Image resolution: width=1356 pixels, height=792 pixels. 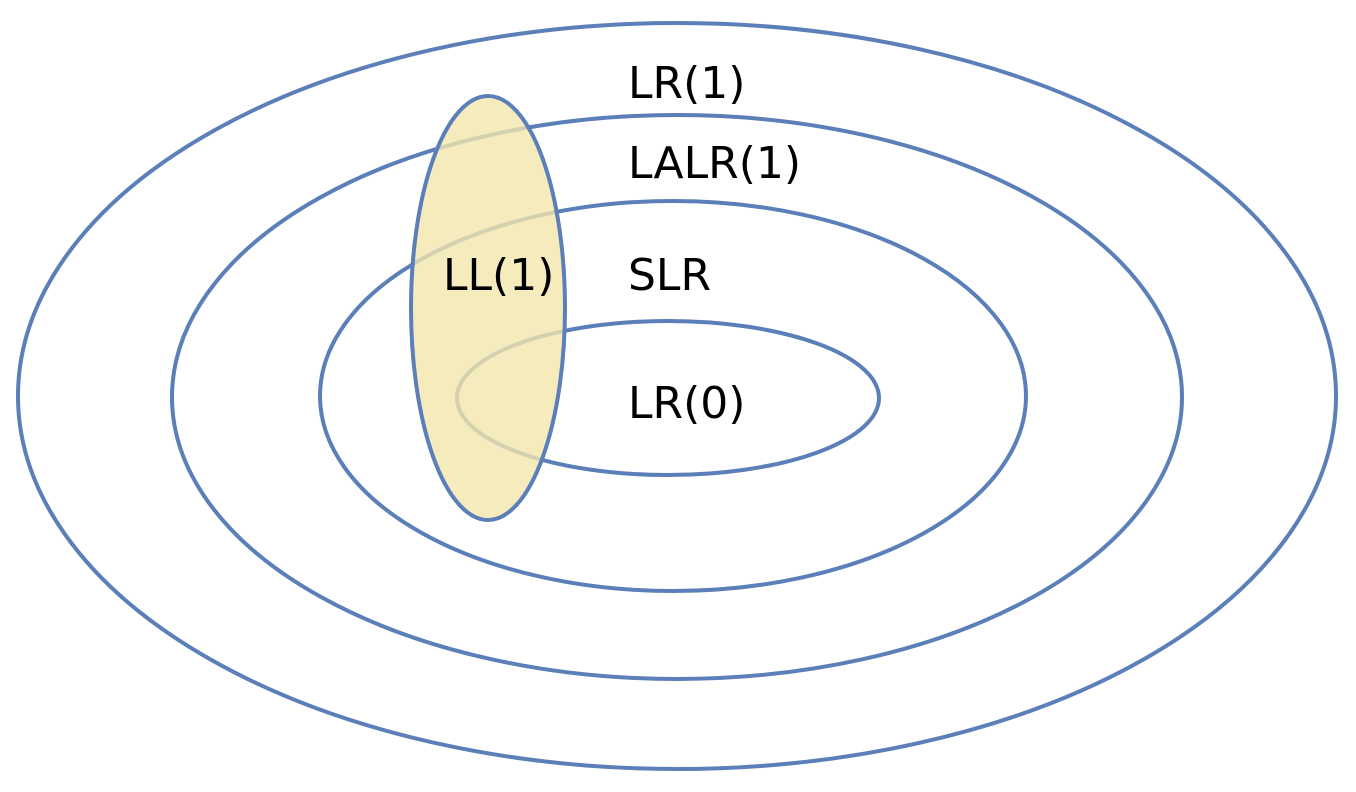 What do you see at coordinates (669, 275) in the screenshot?
I see `slr-label: SLR` at bounding box center [669, 275].